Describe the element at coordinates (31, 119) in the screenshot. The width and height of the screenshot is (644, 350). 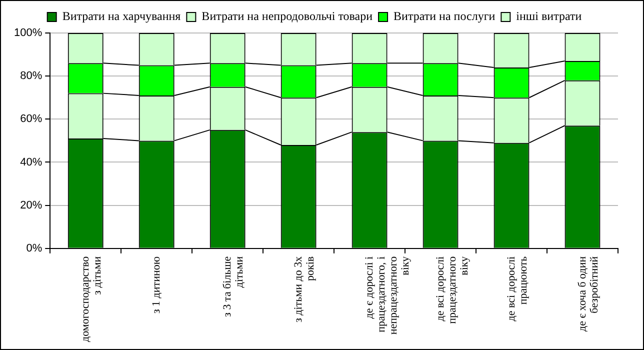
I see `y-tick-label: 60%` at that location.